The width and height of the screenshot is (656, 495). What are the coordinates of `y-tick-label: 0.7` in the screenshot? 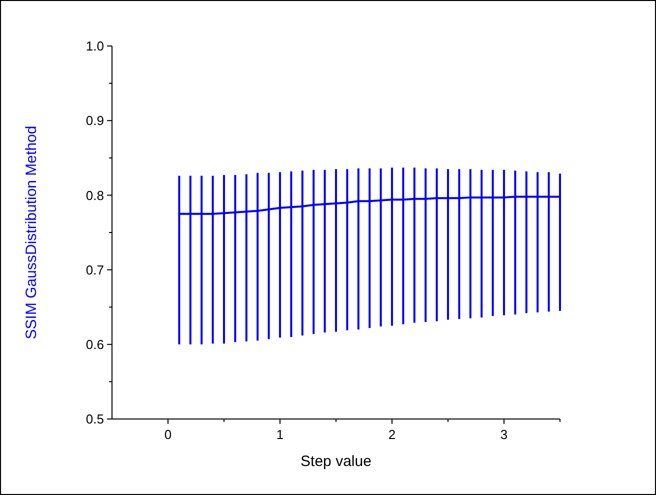 It's located at (95, 270).